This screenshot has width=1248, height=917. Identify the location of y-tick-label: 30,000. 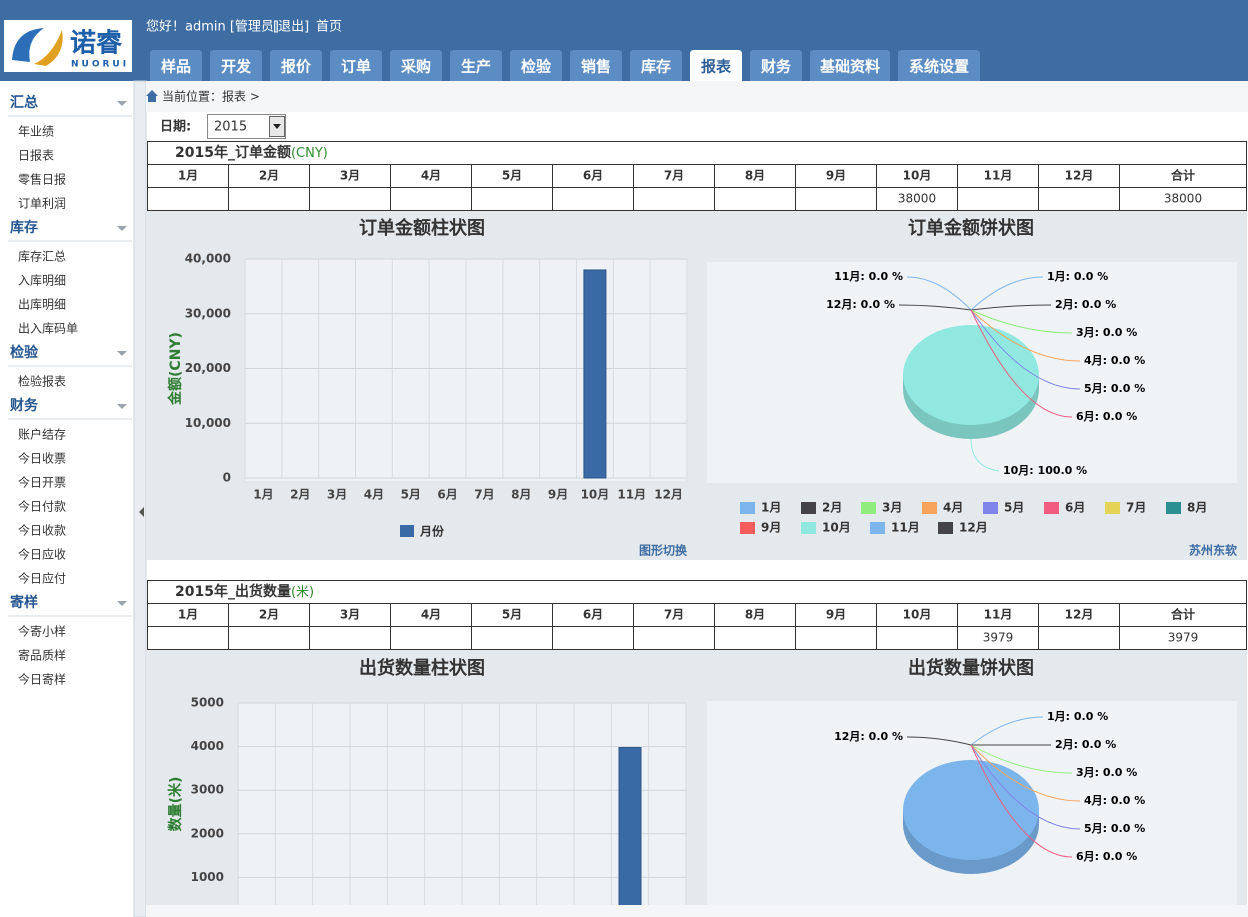
(208, 313).